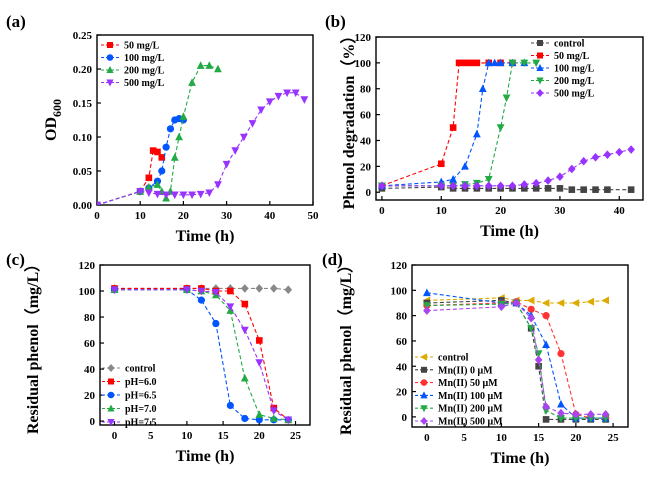 This screenshot has height=485, width=645. What do you see at coordinates (314, 216) in the screenshot?
I see `x-tick-label: 50` at bounding box center [314, 216].